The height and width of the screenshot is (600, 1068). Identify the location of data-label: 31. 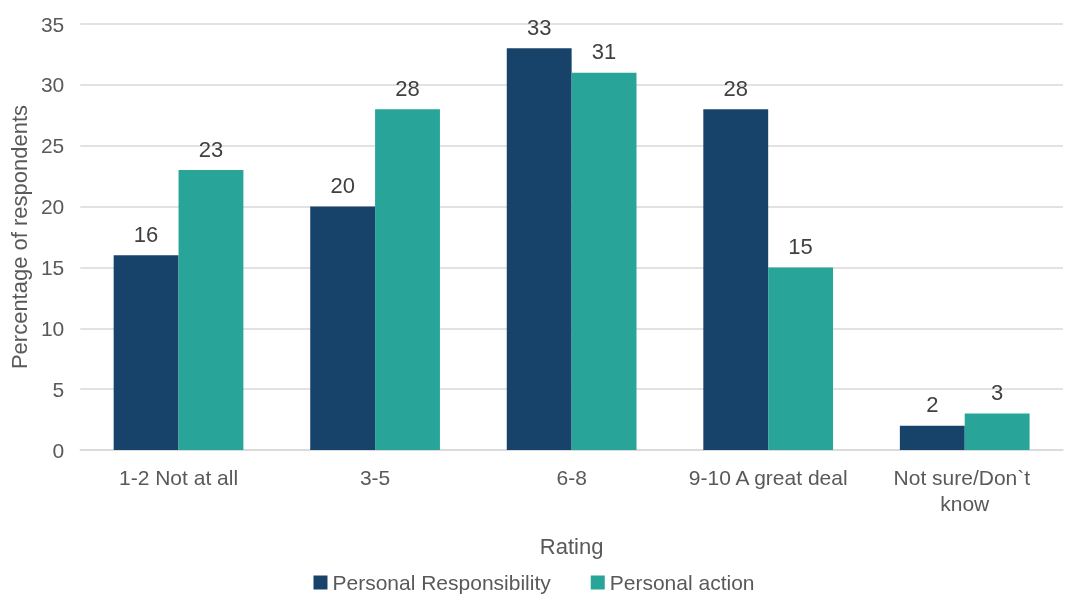
(604, 52).